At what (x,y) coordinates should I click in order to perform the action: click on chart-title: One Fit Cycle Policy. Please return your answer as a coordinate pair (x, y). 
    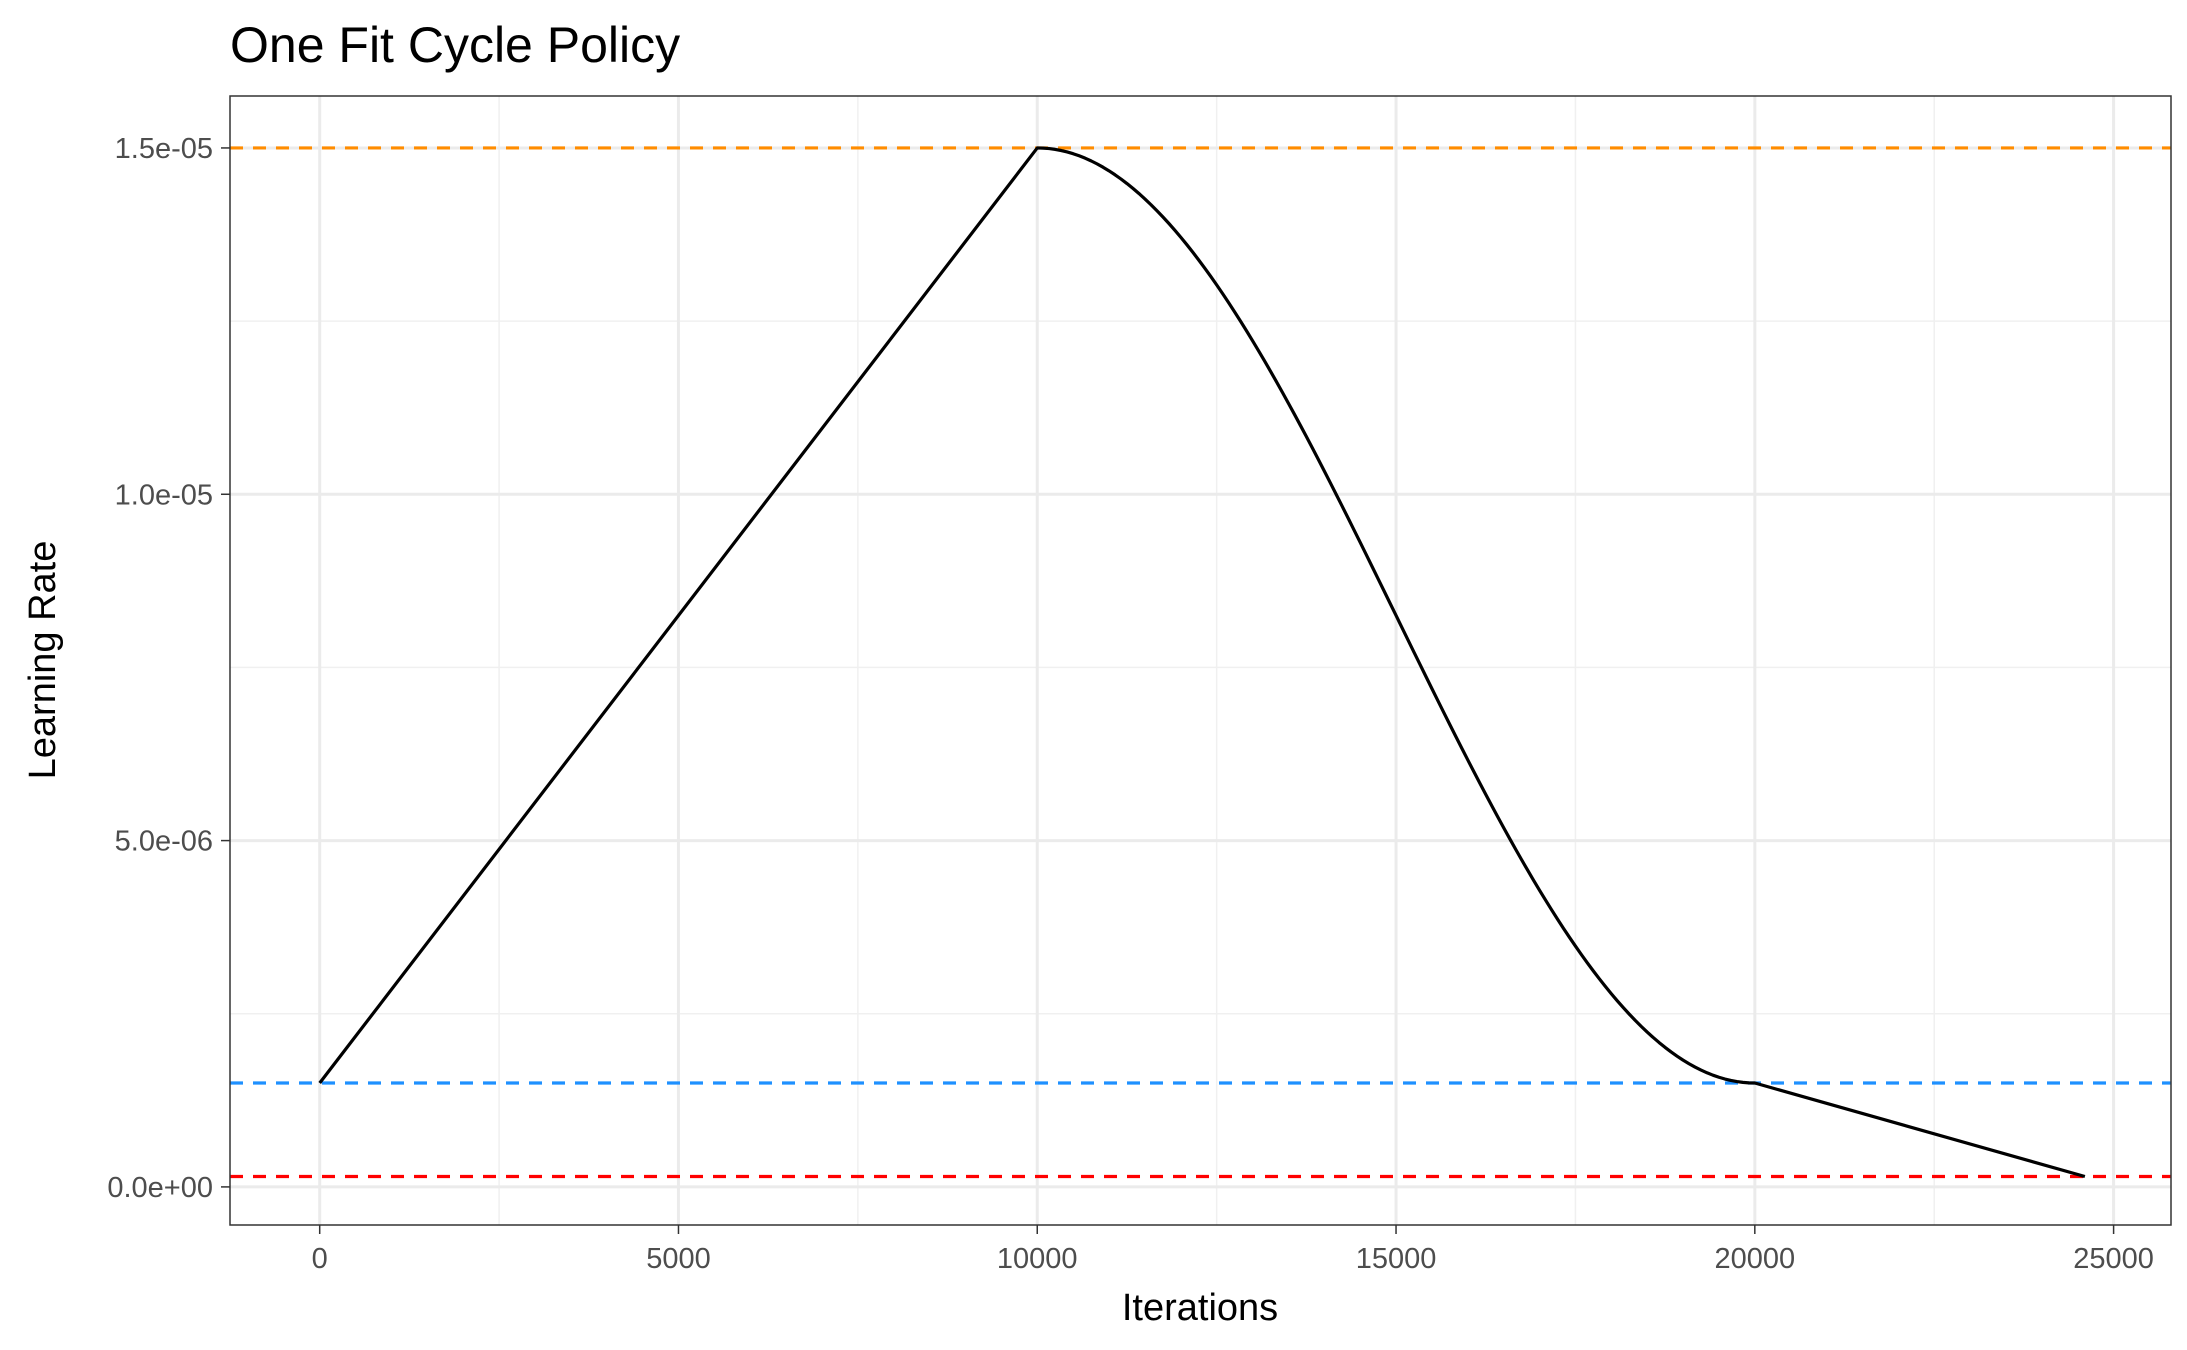
    Looking at the image, I should click on (455, 45).